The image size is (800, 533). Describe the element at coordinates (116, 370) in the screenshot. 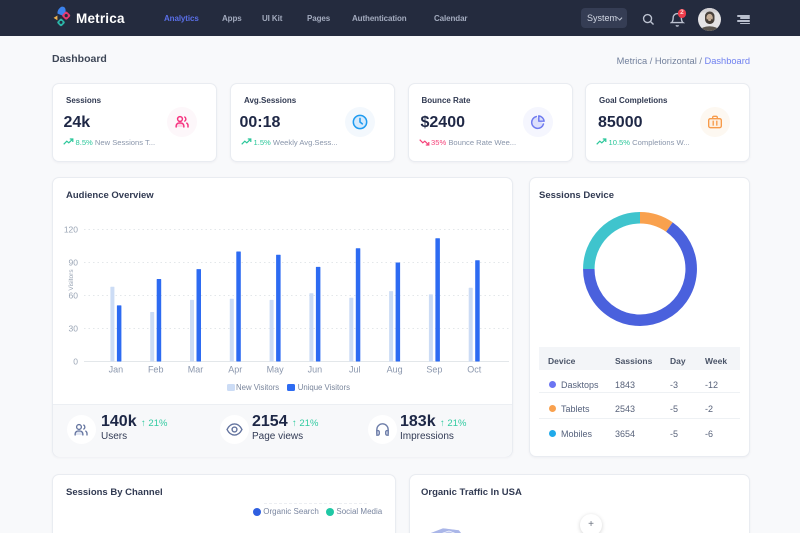

I see `svg-text: Jan` at that location.